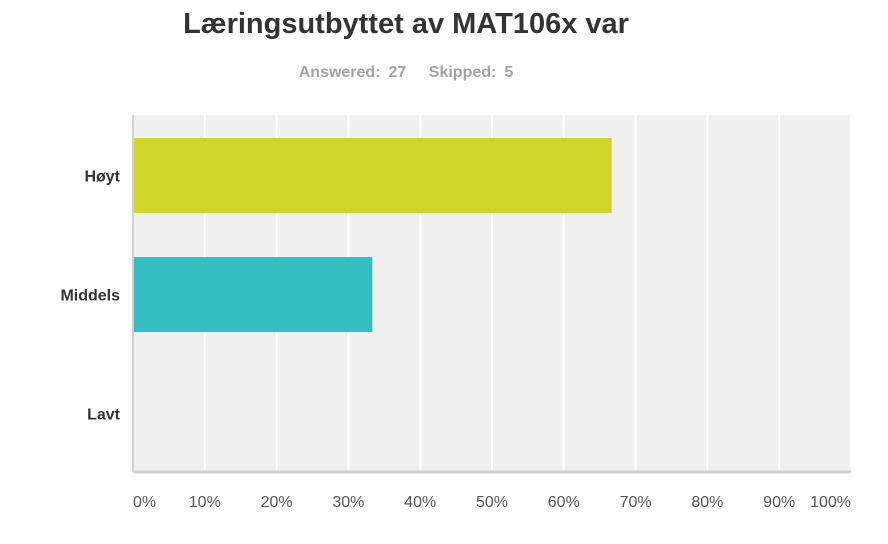 Image resolution: width=888 pixels, height=544 pixels. Describe the element at coordinates (779, 502) in the screenshot. I see `x-tick-label: 90%` at that location.